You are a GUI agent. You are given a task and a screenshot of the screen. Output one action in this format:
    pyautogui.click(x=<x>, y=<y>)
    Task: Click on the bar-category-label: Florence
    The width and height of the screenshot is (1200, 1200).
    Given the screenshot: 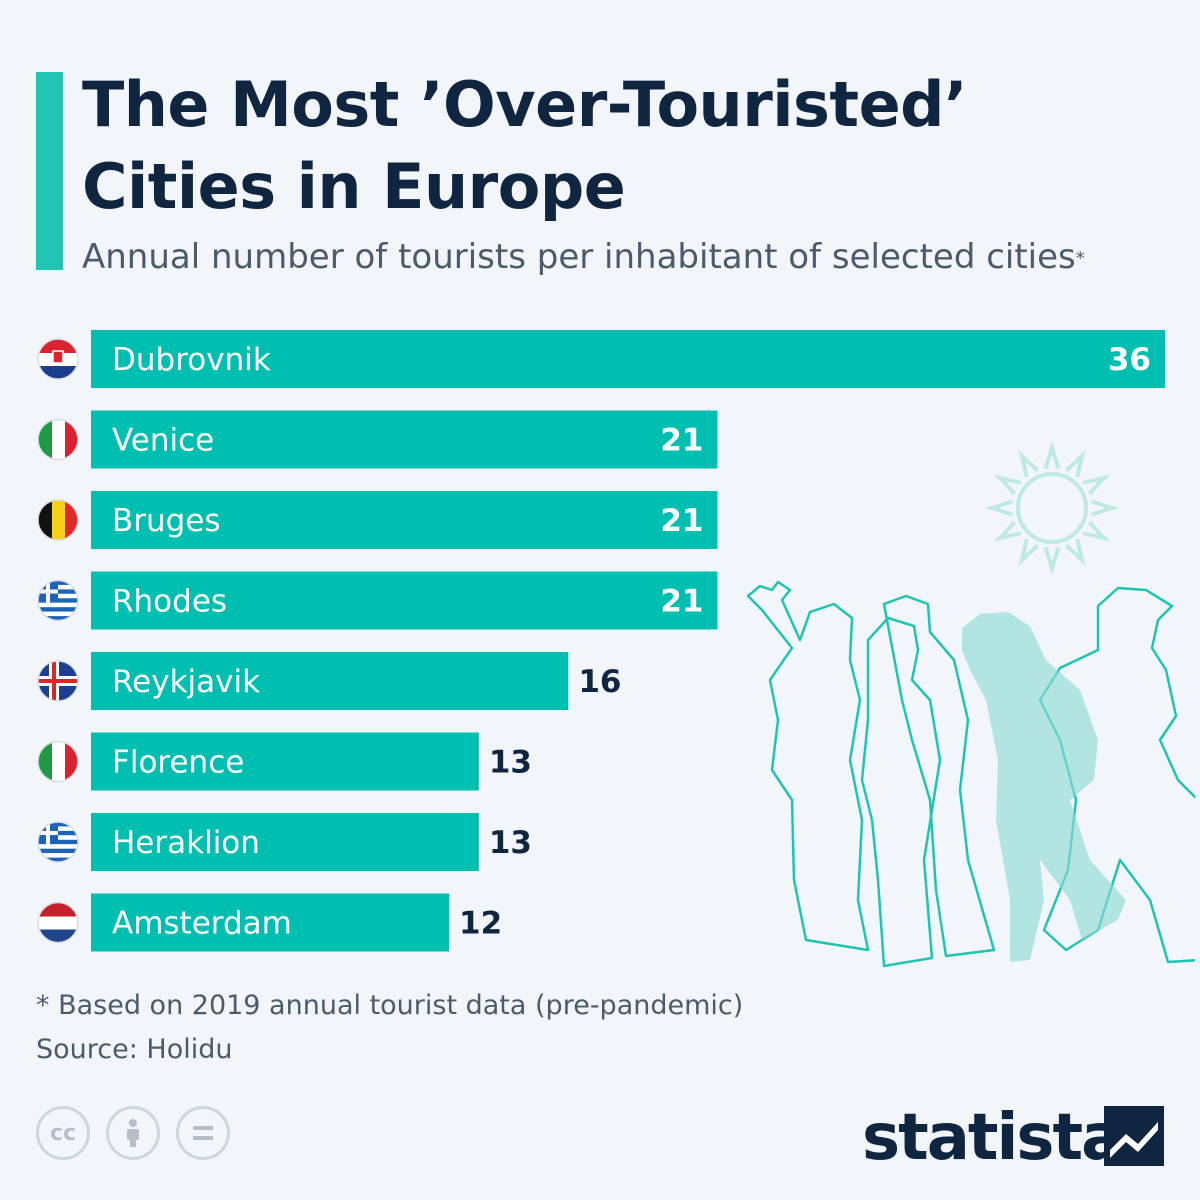 What is the action you would take?
    pyautogui.click(x=178, y=763)
    